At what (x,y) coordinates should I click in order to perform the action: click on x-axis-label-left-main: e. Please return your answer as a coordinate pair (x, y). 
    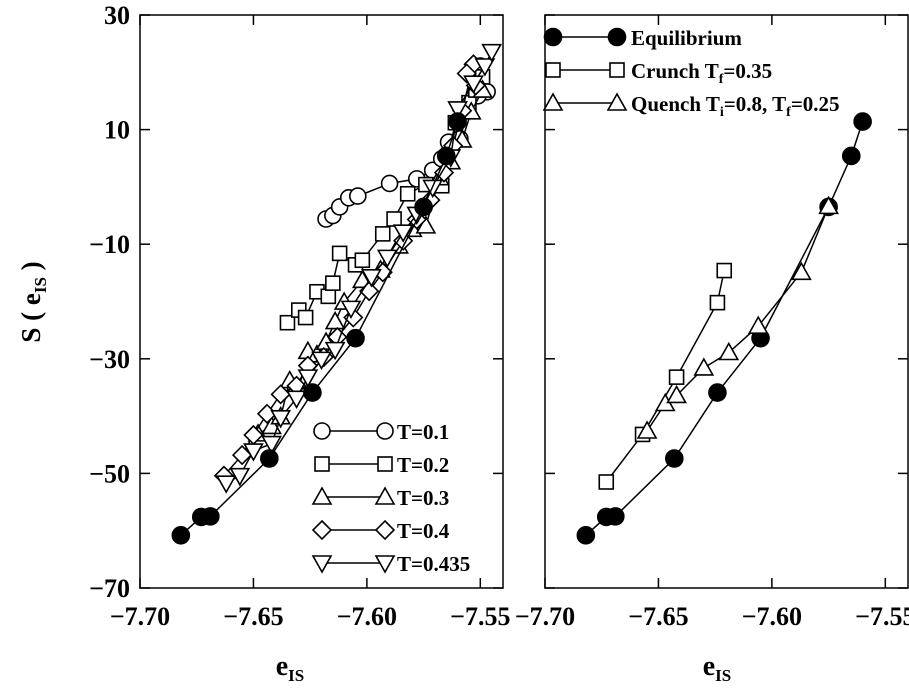
    Looking at the image, I should click on (282, 666).